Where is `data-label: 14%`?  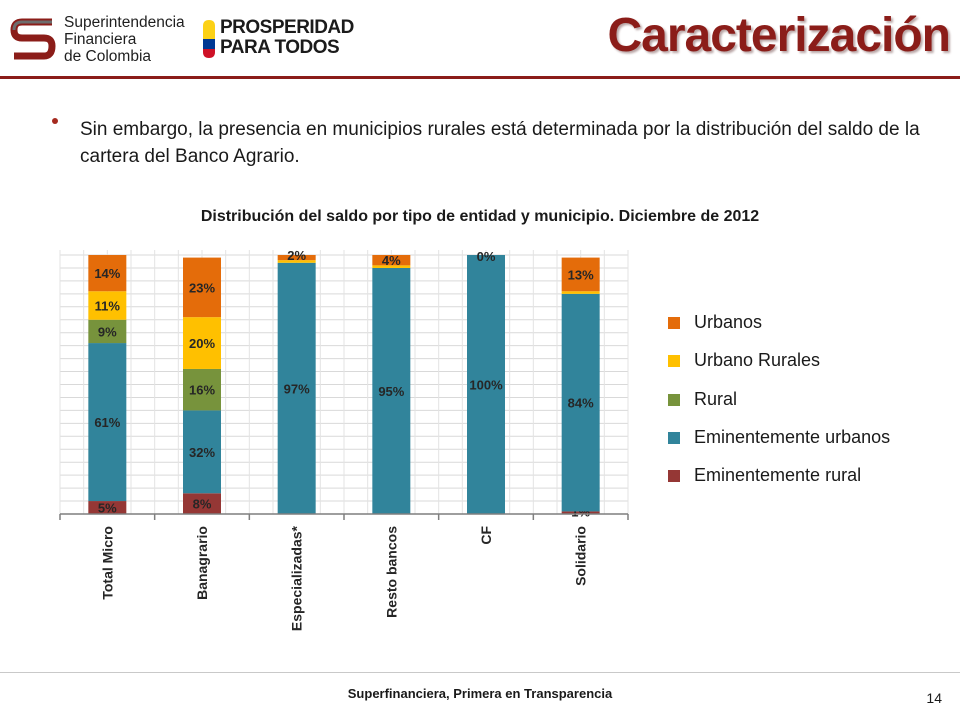
data-label: 14% is located at coordinates (107, 273).